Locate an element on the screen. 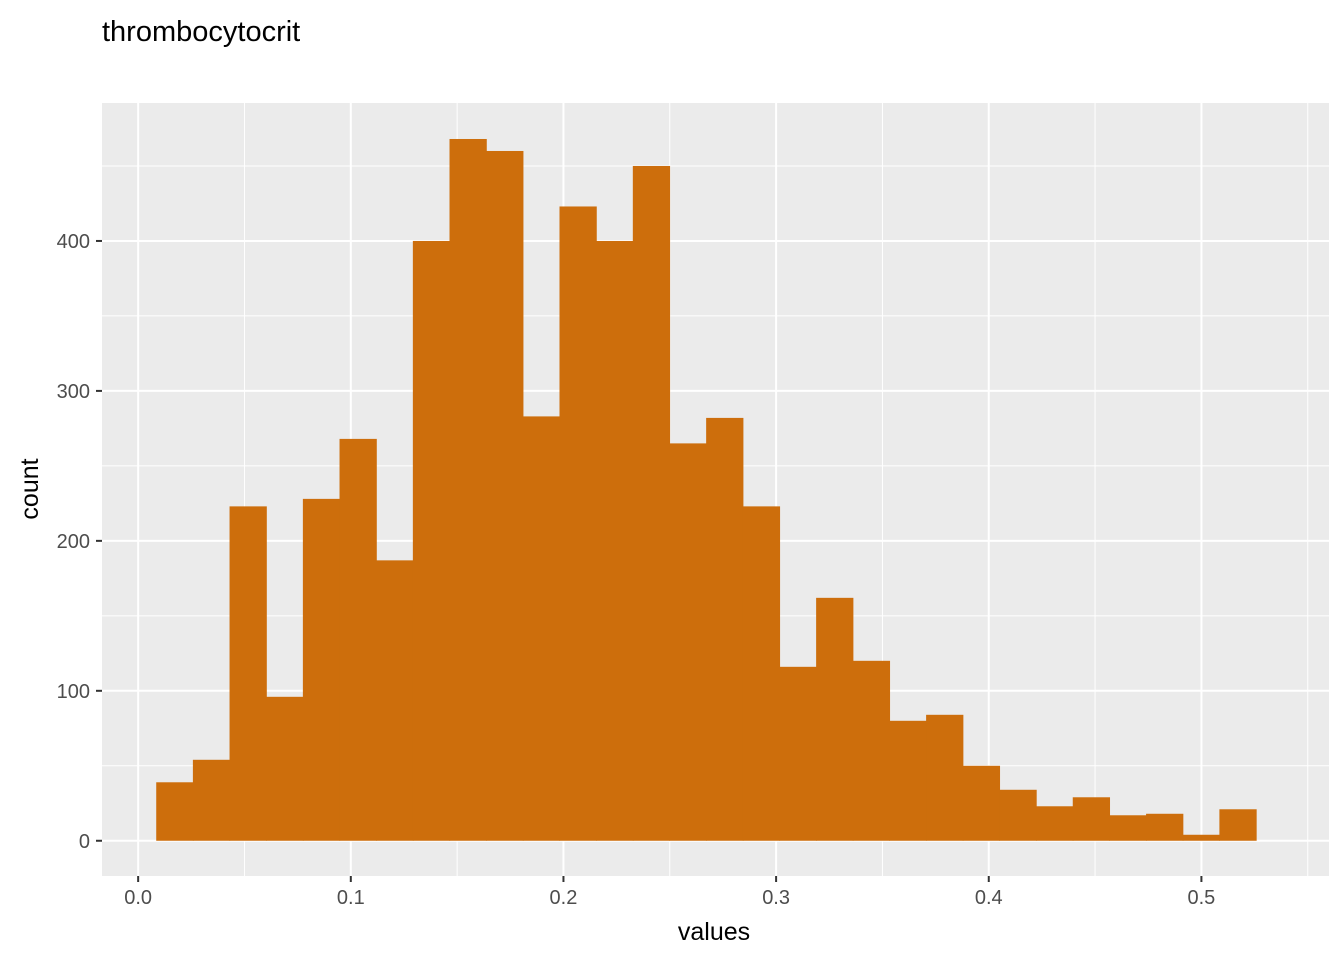 The height and width of the screenshot is (960, 1344). x-tick-label: 0.1 is located at coordinates (351, 898).